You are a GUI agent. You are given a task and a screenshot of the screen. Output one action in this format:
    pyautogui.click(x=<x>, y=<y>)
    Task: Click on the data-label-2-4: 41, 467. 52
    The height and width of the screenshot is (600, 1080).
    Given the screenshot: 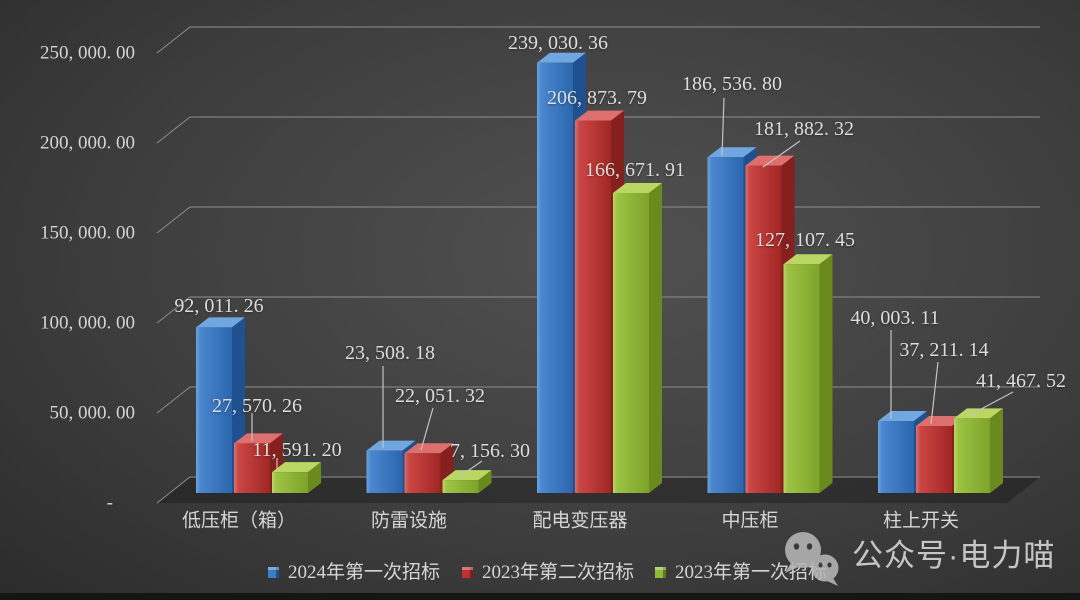 What is the action you would take?
    pyautogui.click(x=1021, y=381)
    